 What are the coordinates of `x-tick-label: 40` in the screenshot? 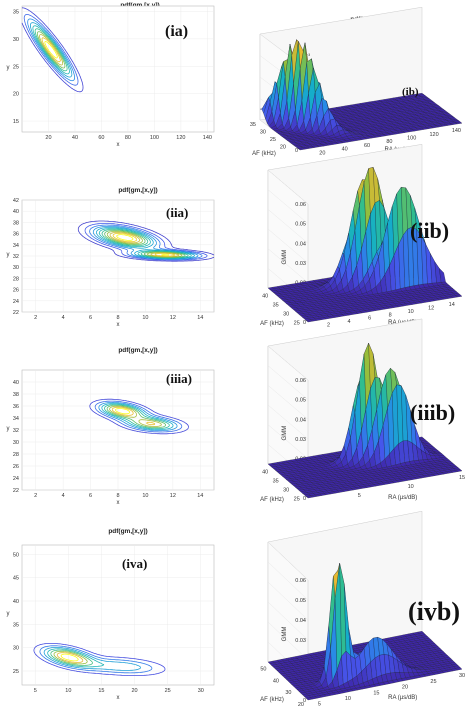 It's located at (345, 150).